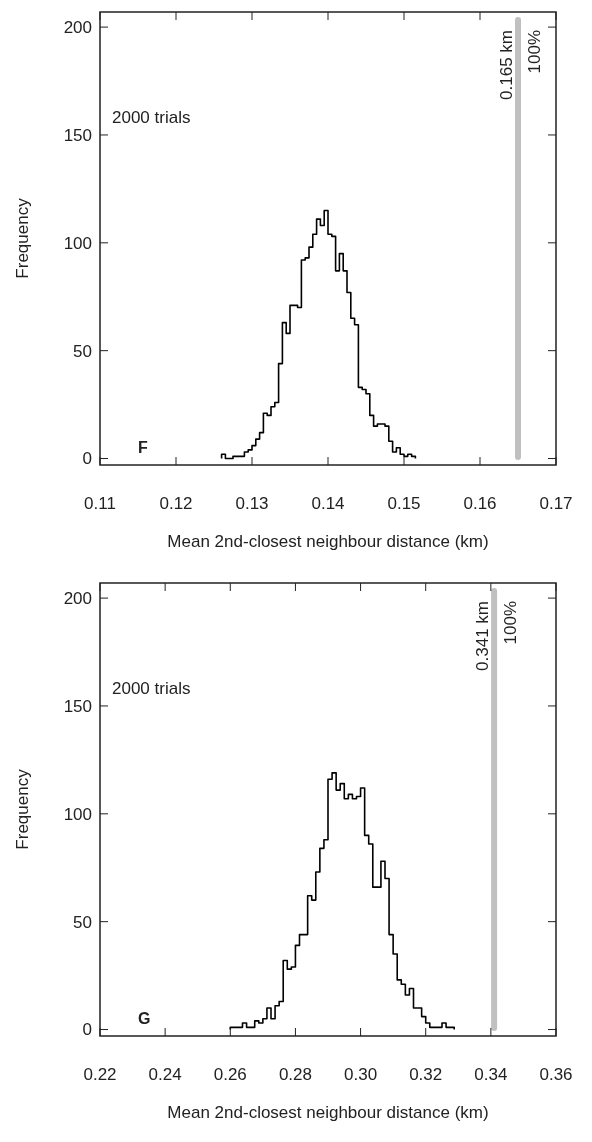 The height and width of the screenshot is (1142, 592). I want to click on ref-line-label: 0.341 km, so click(483, 636).